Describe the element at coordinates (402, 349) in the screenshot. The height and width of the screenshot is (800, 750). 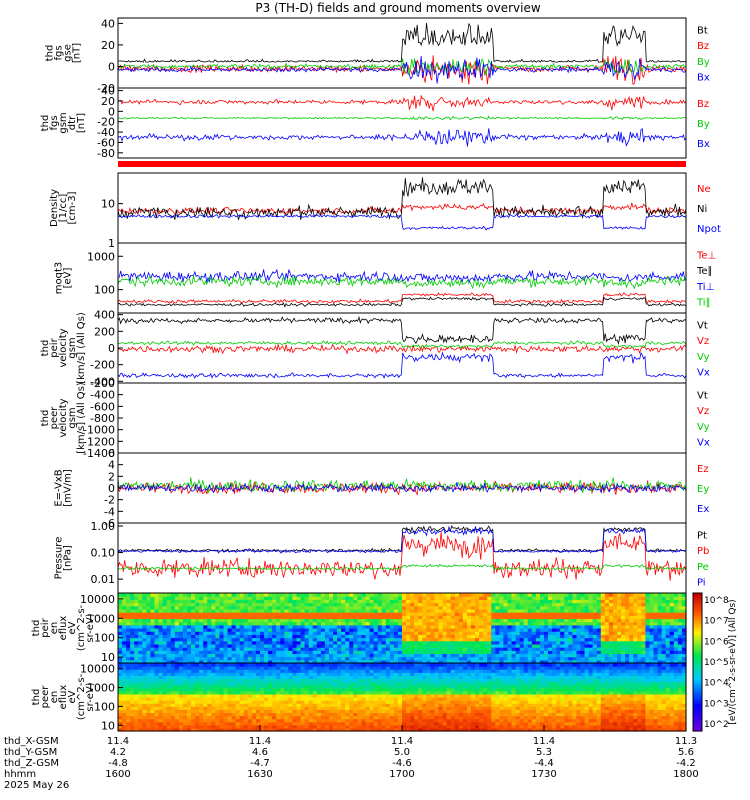
I see `series-line-Vz` at that location.